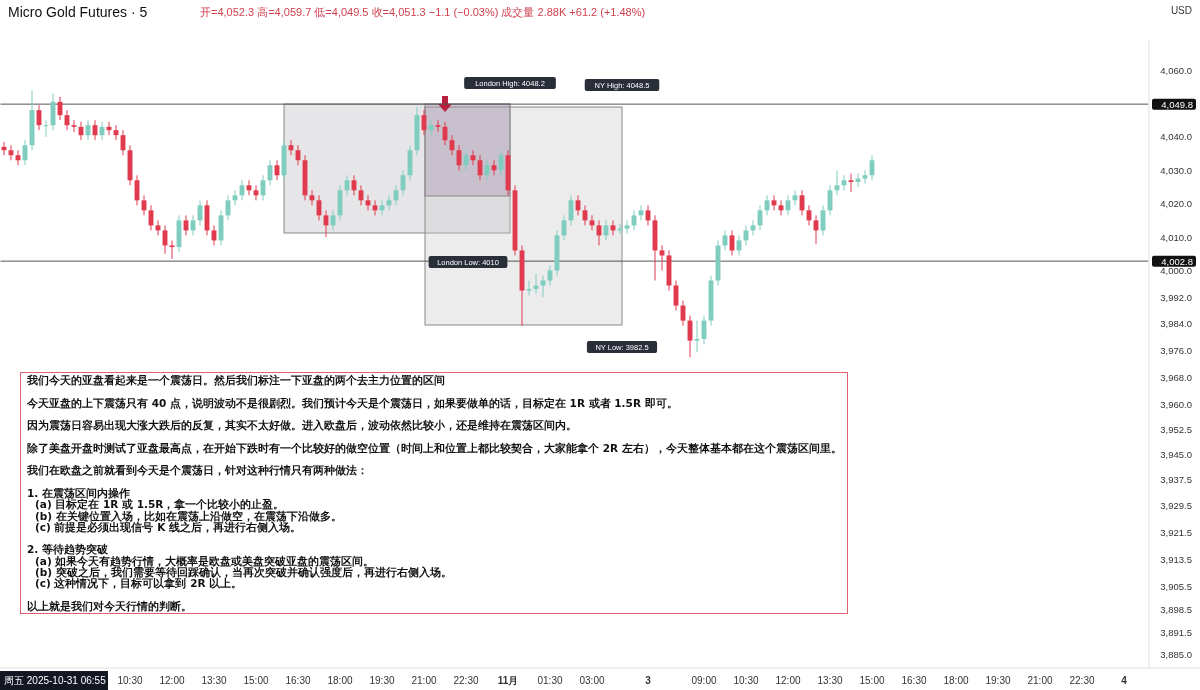 Image resolution: width=1200 pixels, height=690 pixels. What do you see at coordinates (1177, 104) in the screenshot?
I see `ref-line-label: 4,049.8` at bounding box center [1177, 104].